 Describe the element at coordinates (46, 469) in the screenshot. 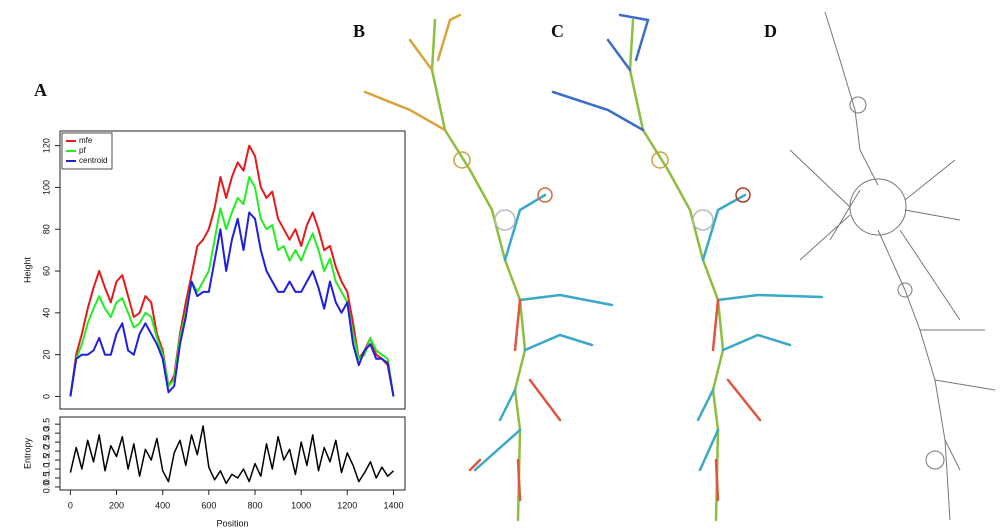

I see `y-tick-label: 1.0` at that location.